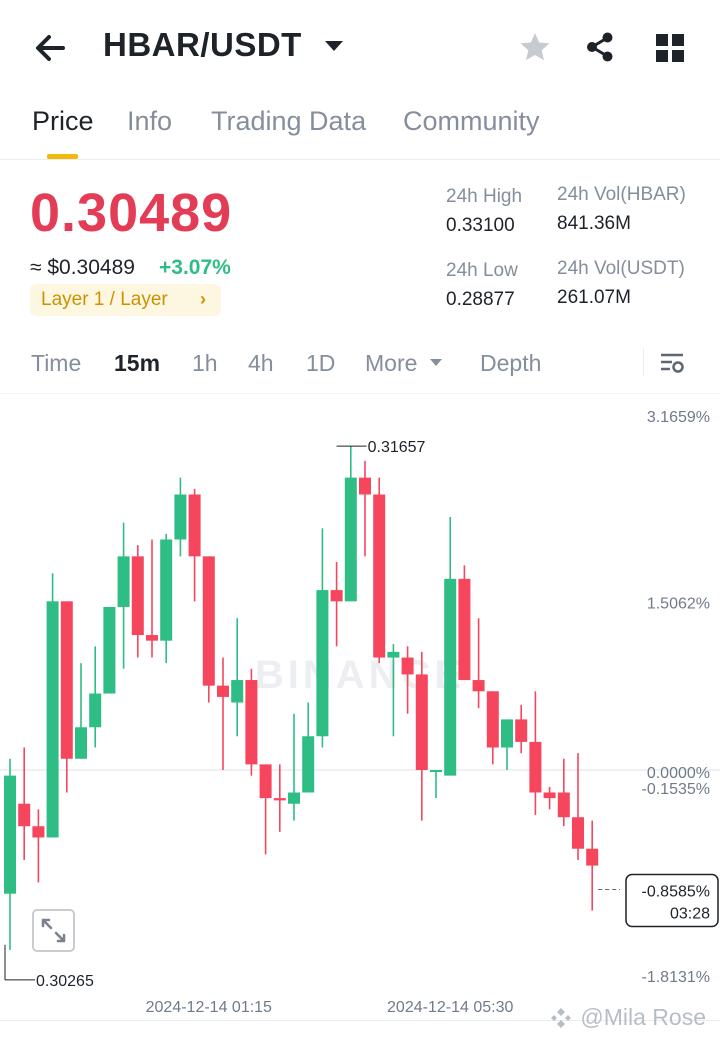  Describe the element at coordinates (150, 121) in the screenshot. I see `tab-info: Info` at that location.